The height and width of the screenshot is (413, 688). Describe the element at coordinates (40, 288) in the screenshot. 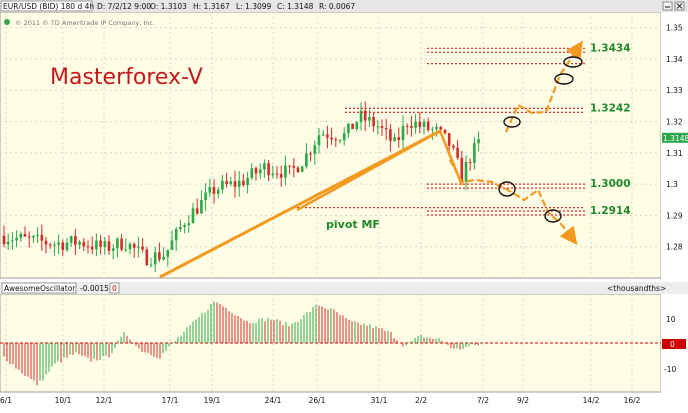

I see `oscillator-name: AwesomeOscillator` at that location.